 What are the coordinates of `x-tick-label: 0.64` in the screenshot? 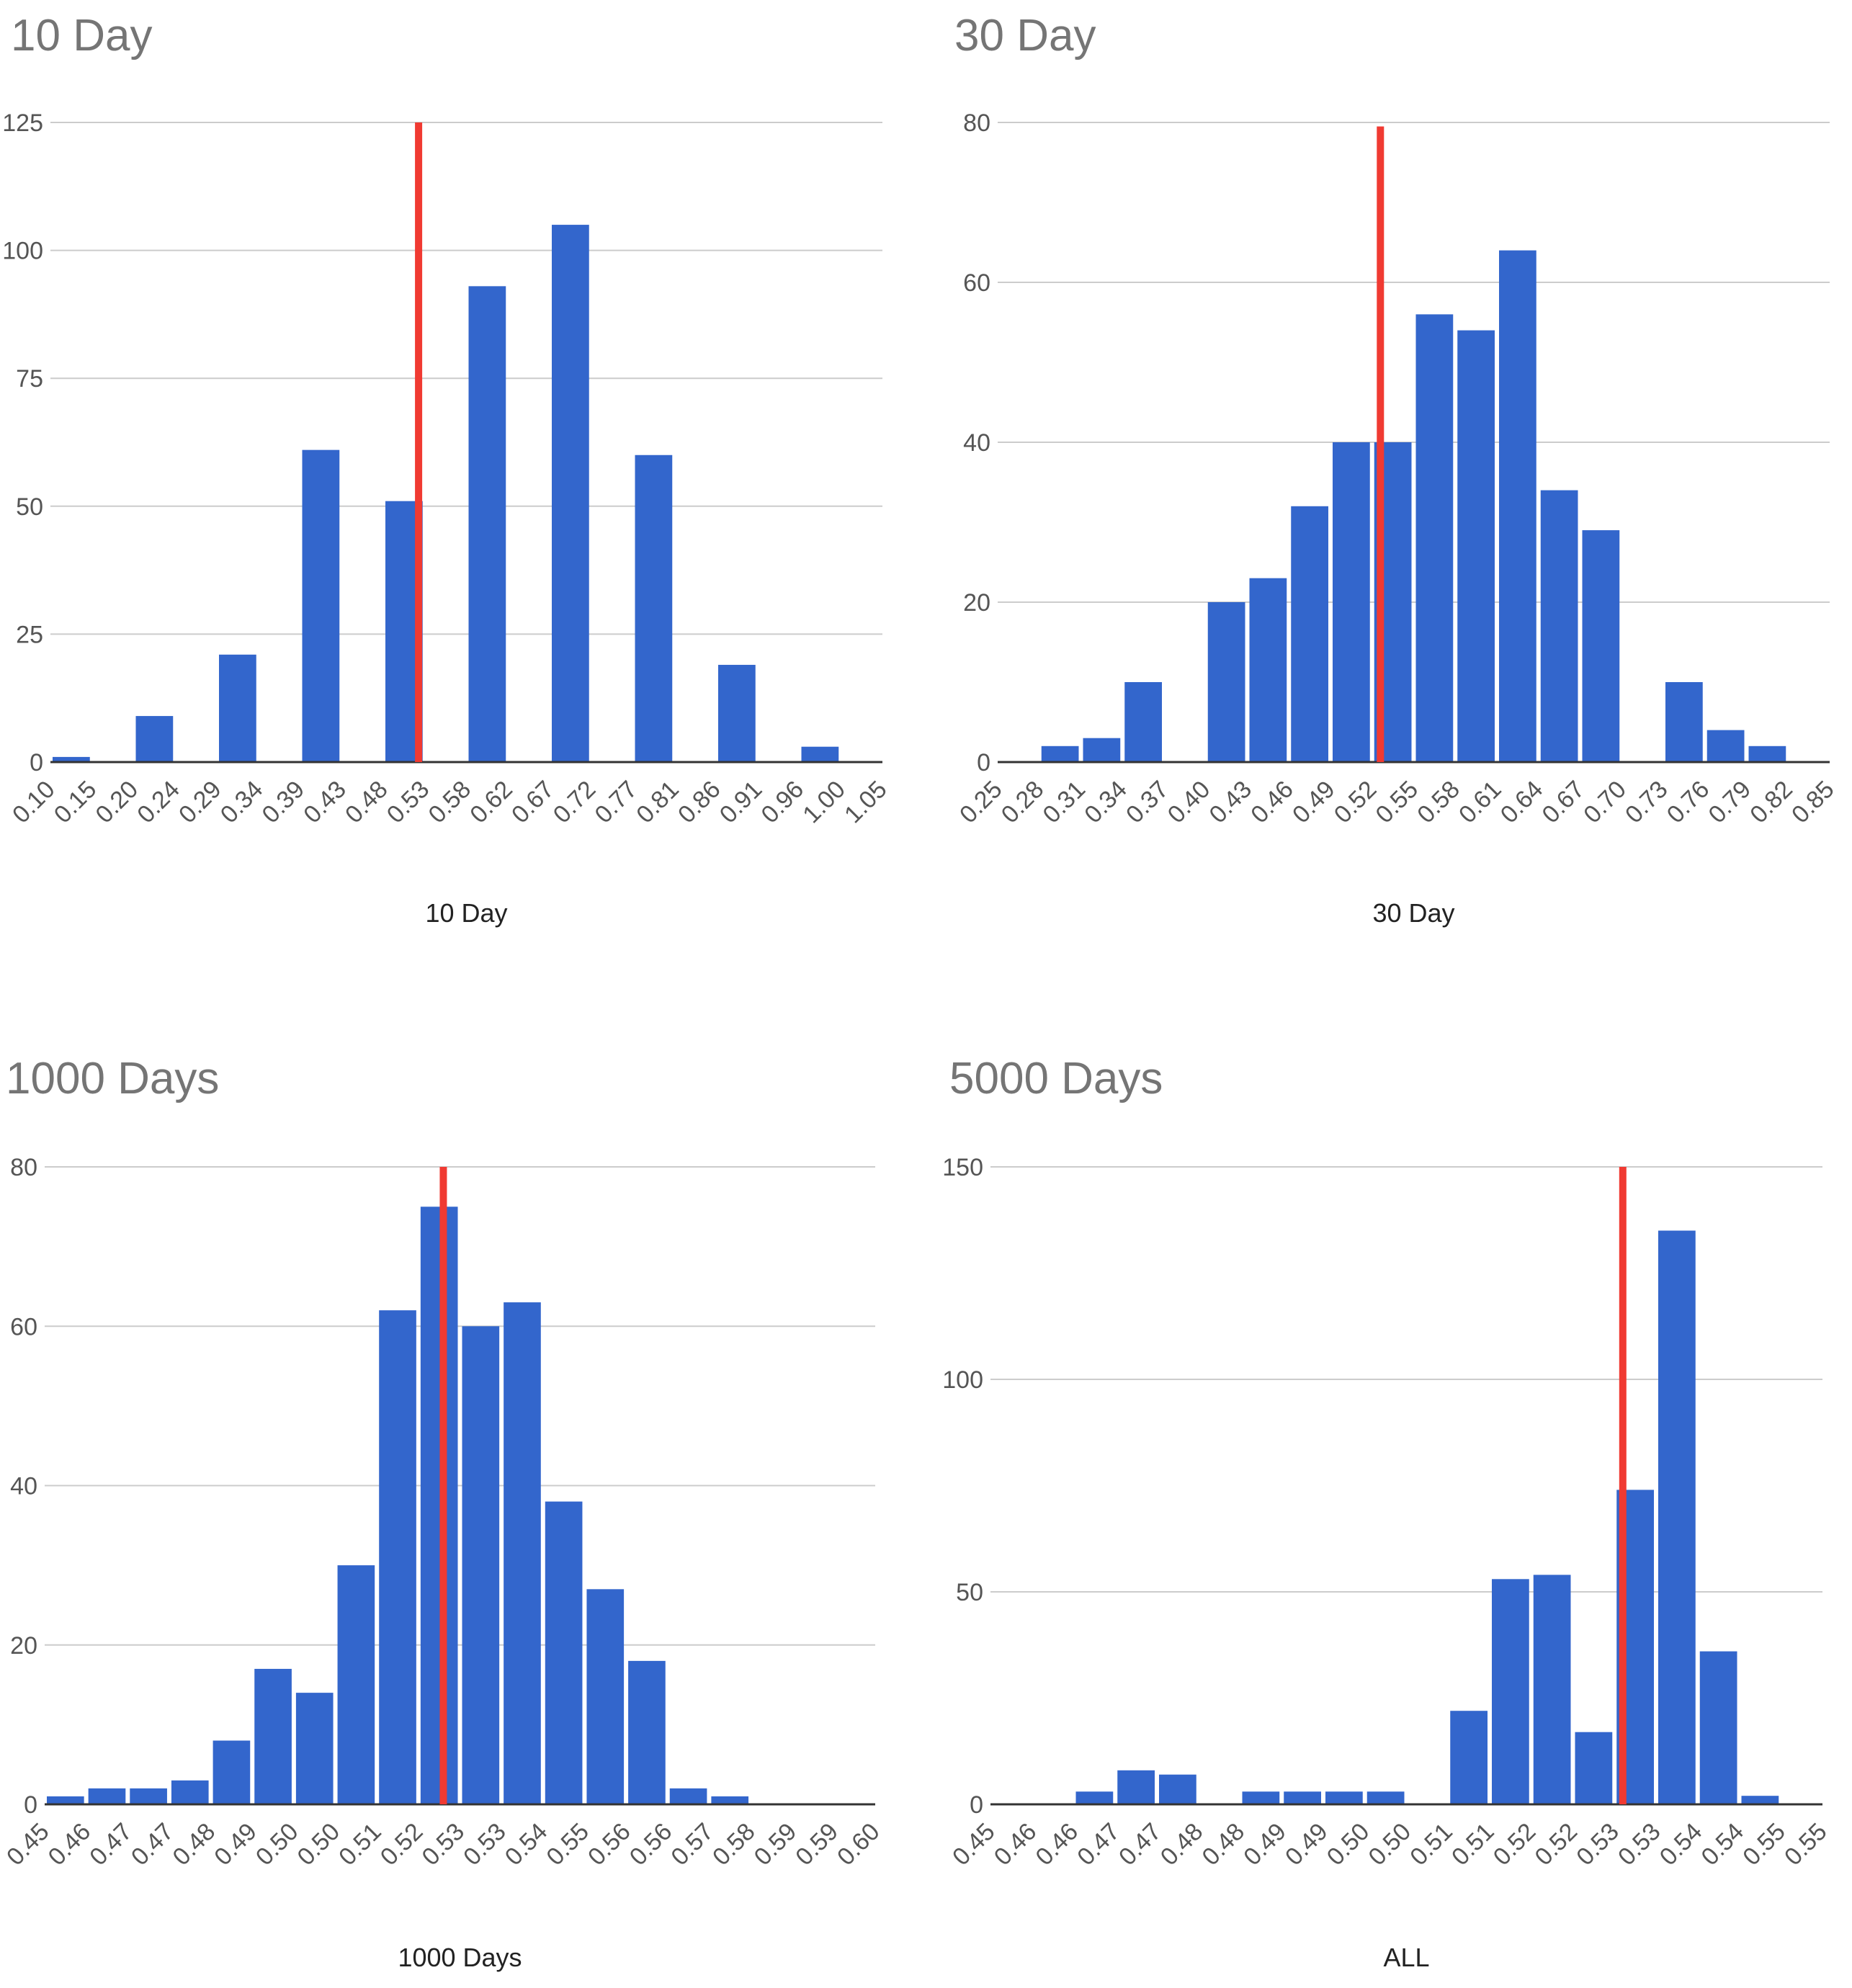 It's located at (1522, 803).